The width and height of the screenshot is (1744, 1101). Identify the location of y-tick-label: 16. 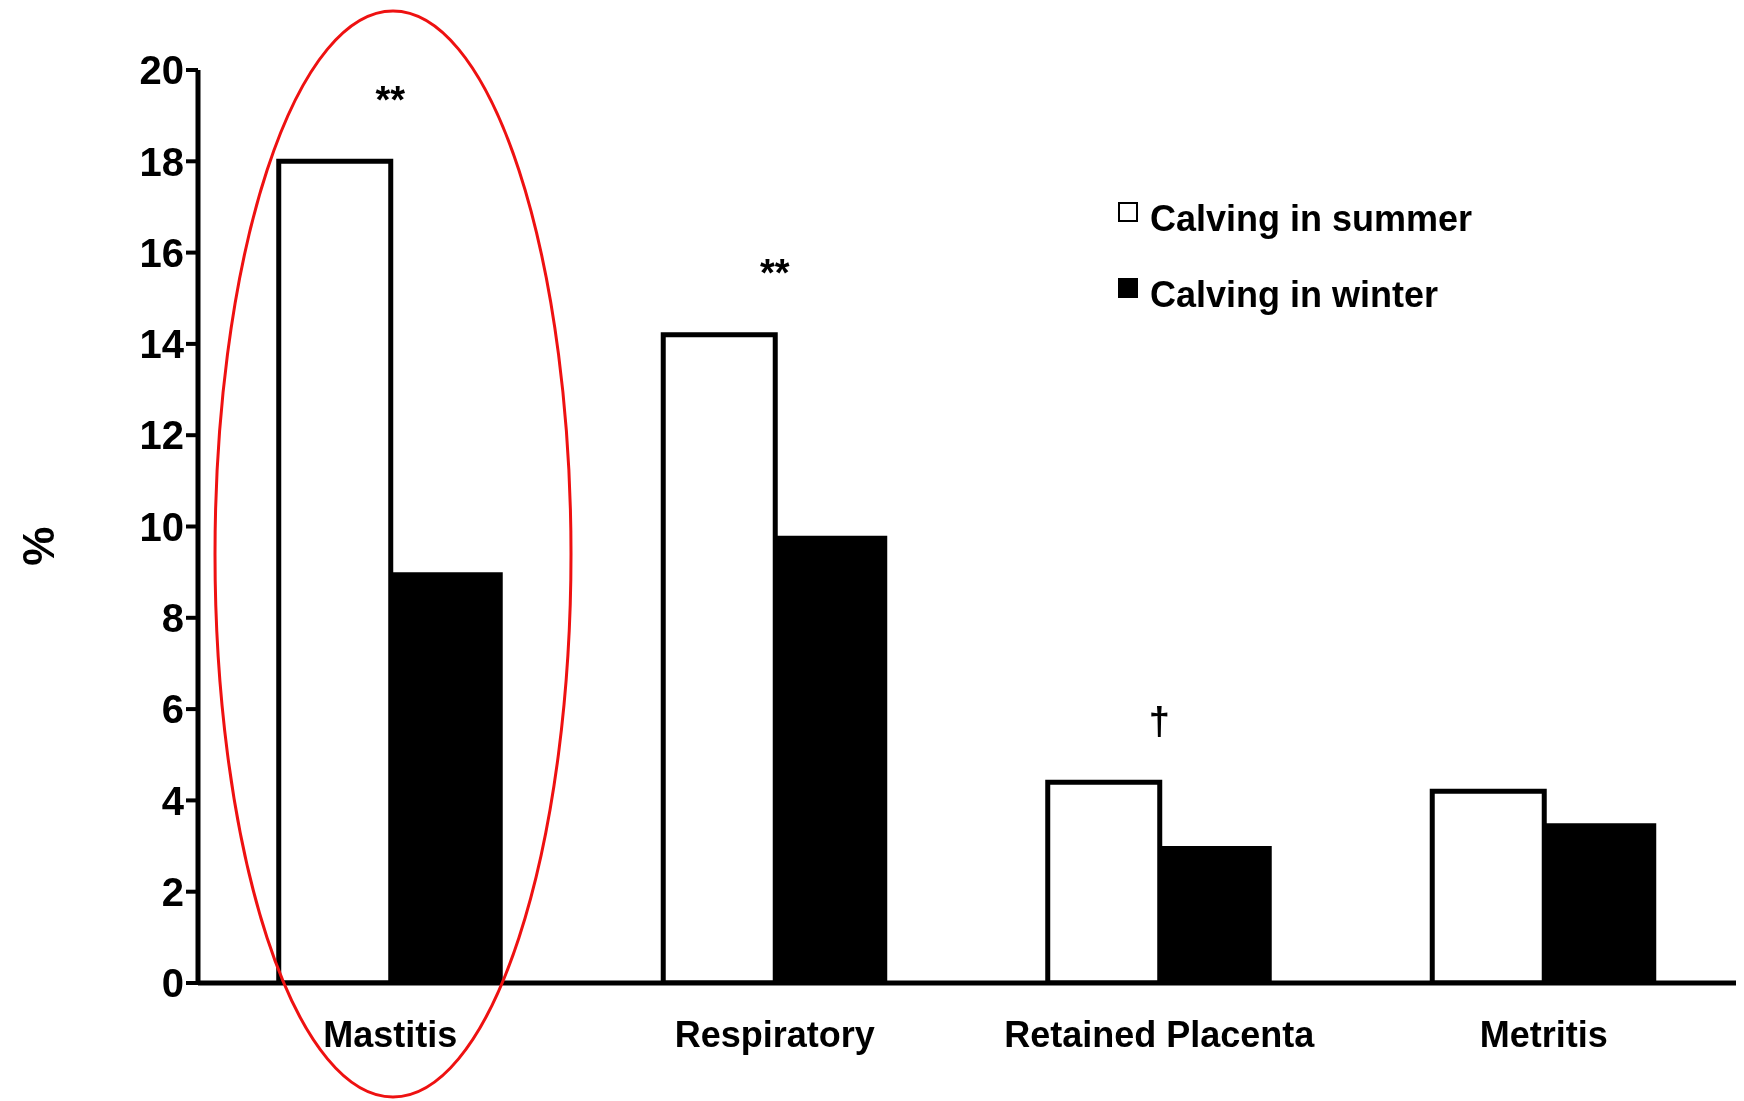
(161, 252).